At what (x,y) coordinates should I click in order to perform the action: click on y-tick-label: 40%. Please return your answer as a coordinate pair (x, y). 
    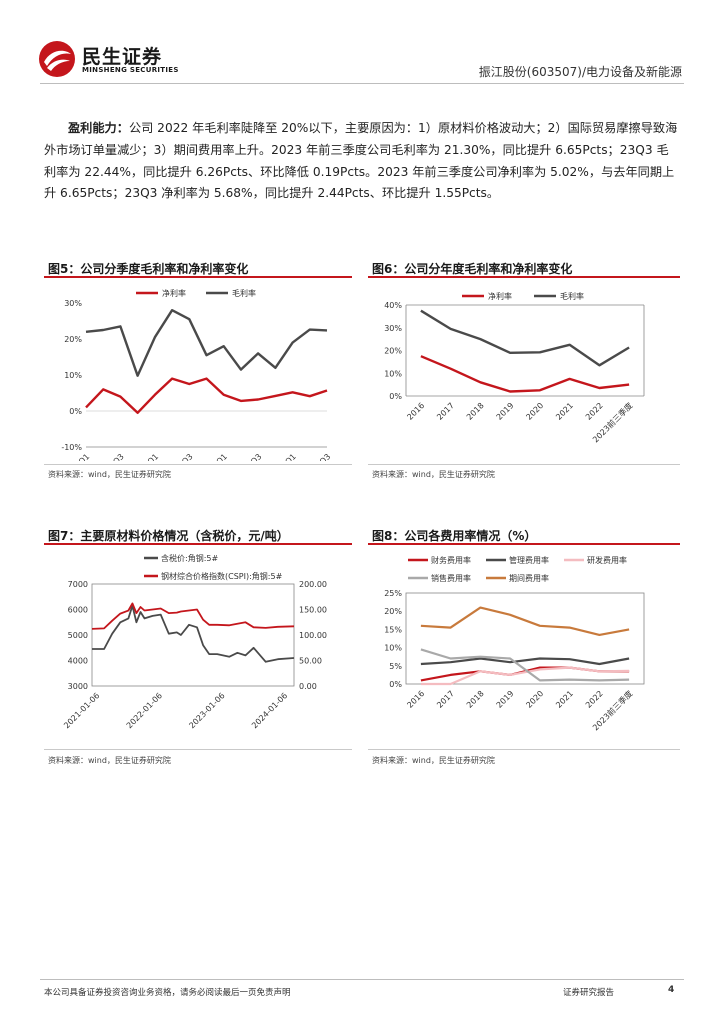
    Looking at the image, I should click on (393, 305).